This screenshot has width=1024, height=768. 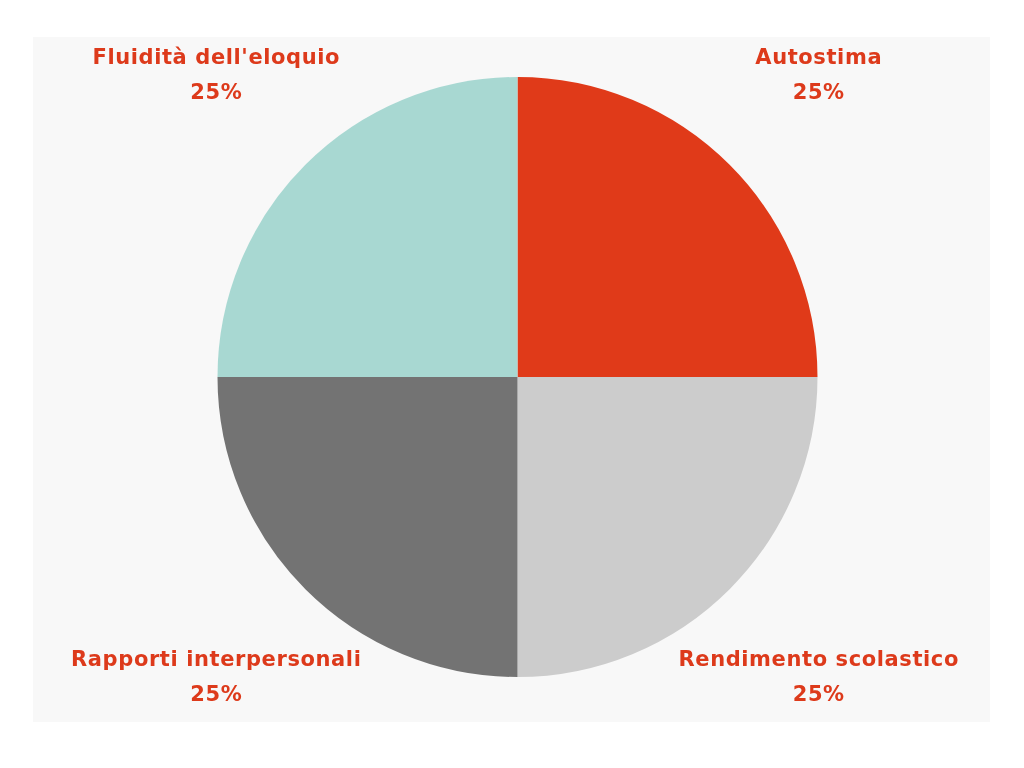 What do you see at coordinates (819, 56) in the screenshot?
I see `slice-label: Autostima` at bounding box center [819, 56].